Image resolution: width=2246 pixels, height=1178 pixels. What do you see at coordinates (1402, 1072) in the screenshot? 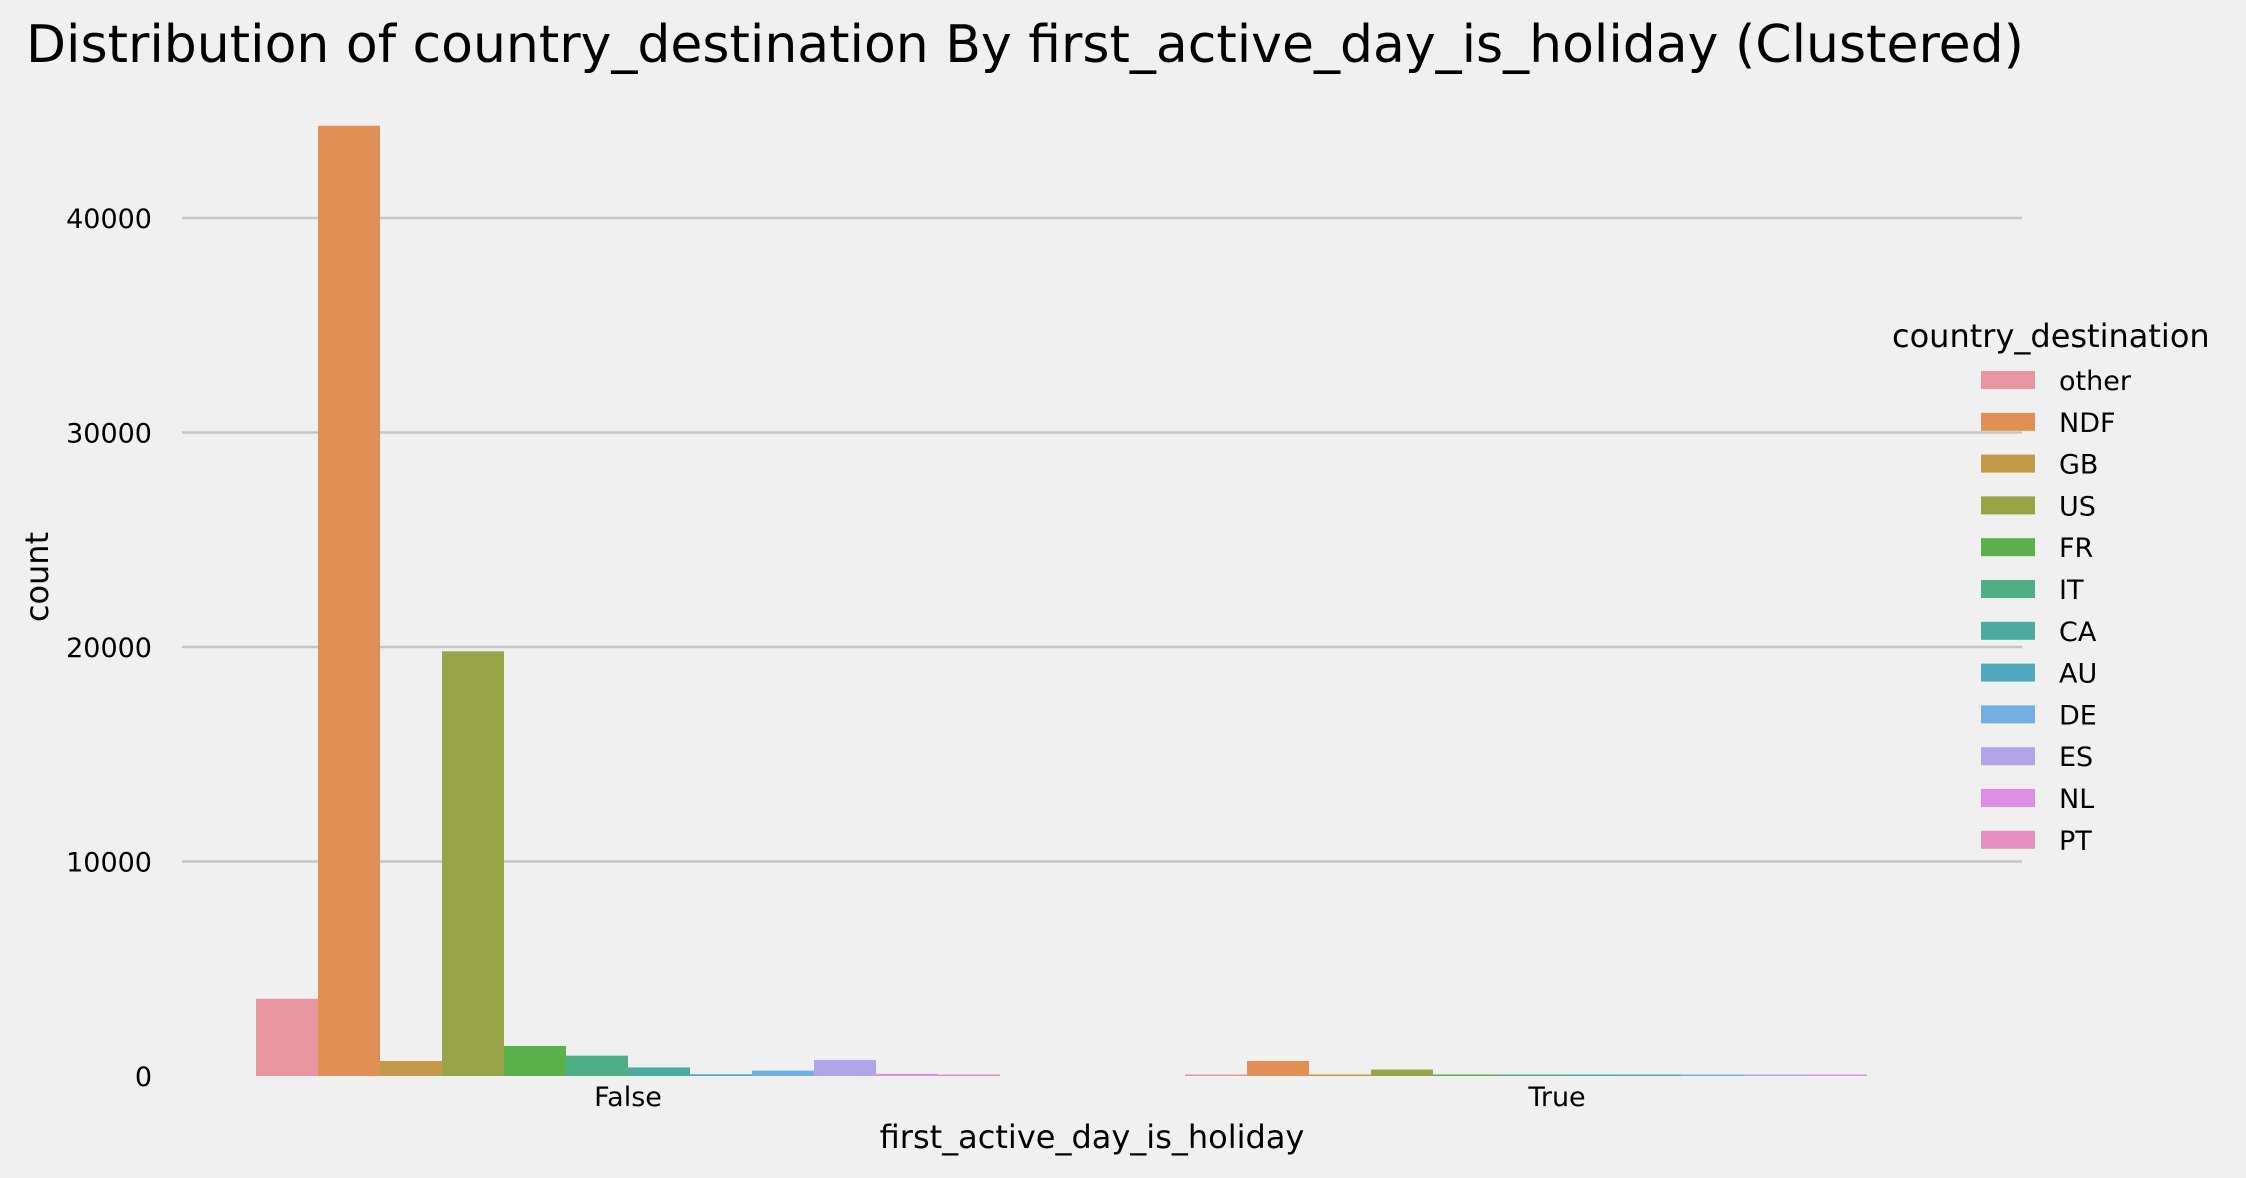
I see `bar-US-True` at bounding box center [1402, 1072].